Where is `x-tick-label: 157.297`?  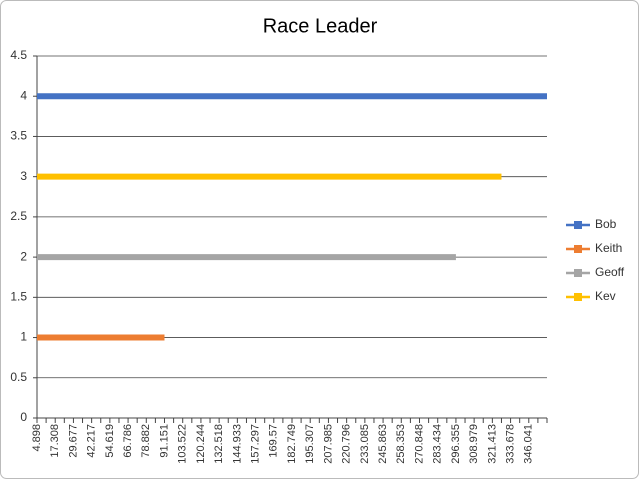
x-tick-label: 157.297 is located at coordinates (255, 444).